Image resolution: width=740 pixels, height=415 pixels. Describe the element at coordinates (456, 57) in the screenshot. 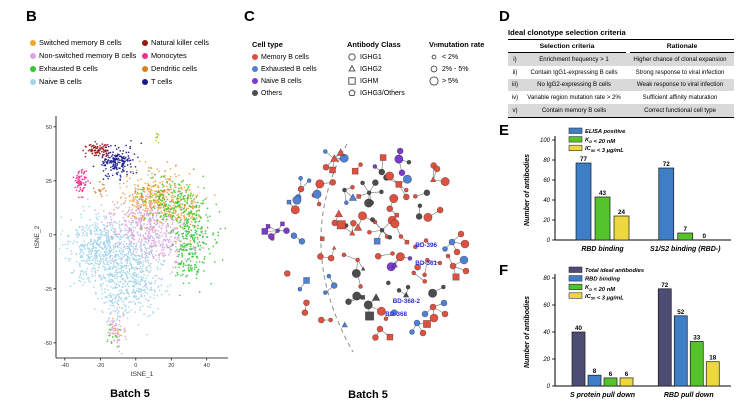

I see `mutation-rate-legend-item: < 2%` at that location.